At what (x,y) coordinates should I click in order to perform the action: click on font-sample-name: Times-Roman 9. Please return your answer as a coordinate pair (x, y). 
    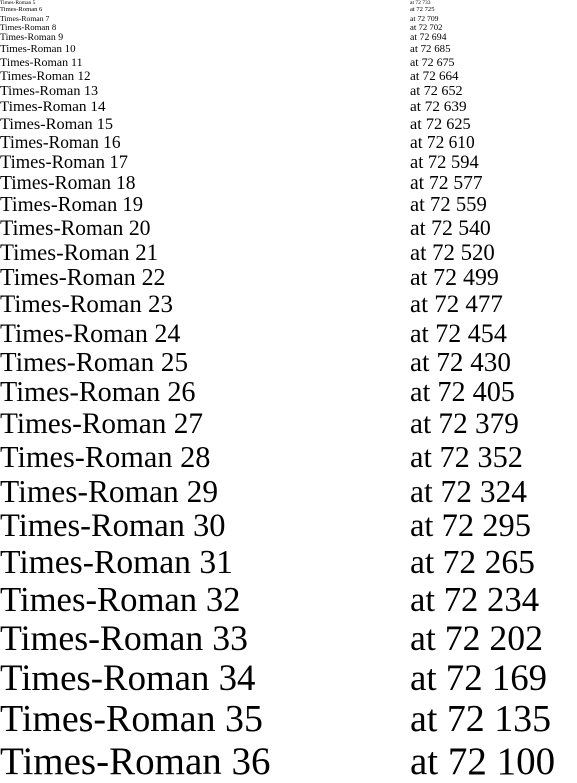
    Looking at the image, I should click on (32, 37).